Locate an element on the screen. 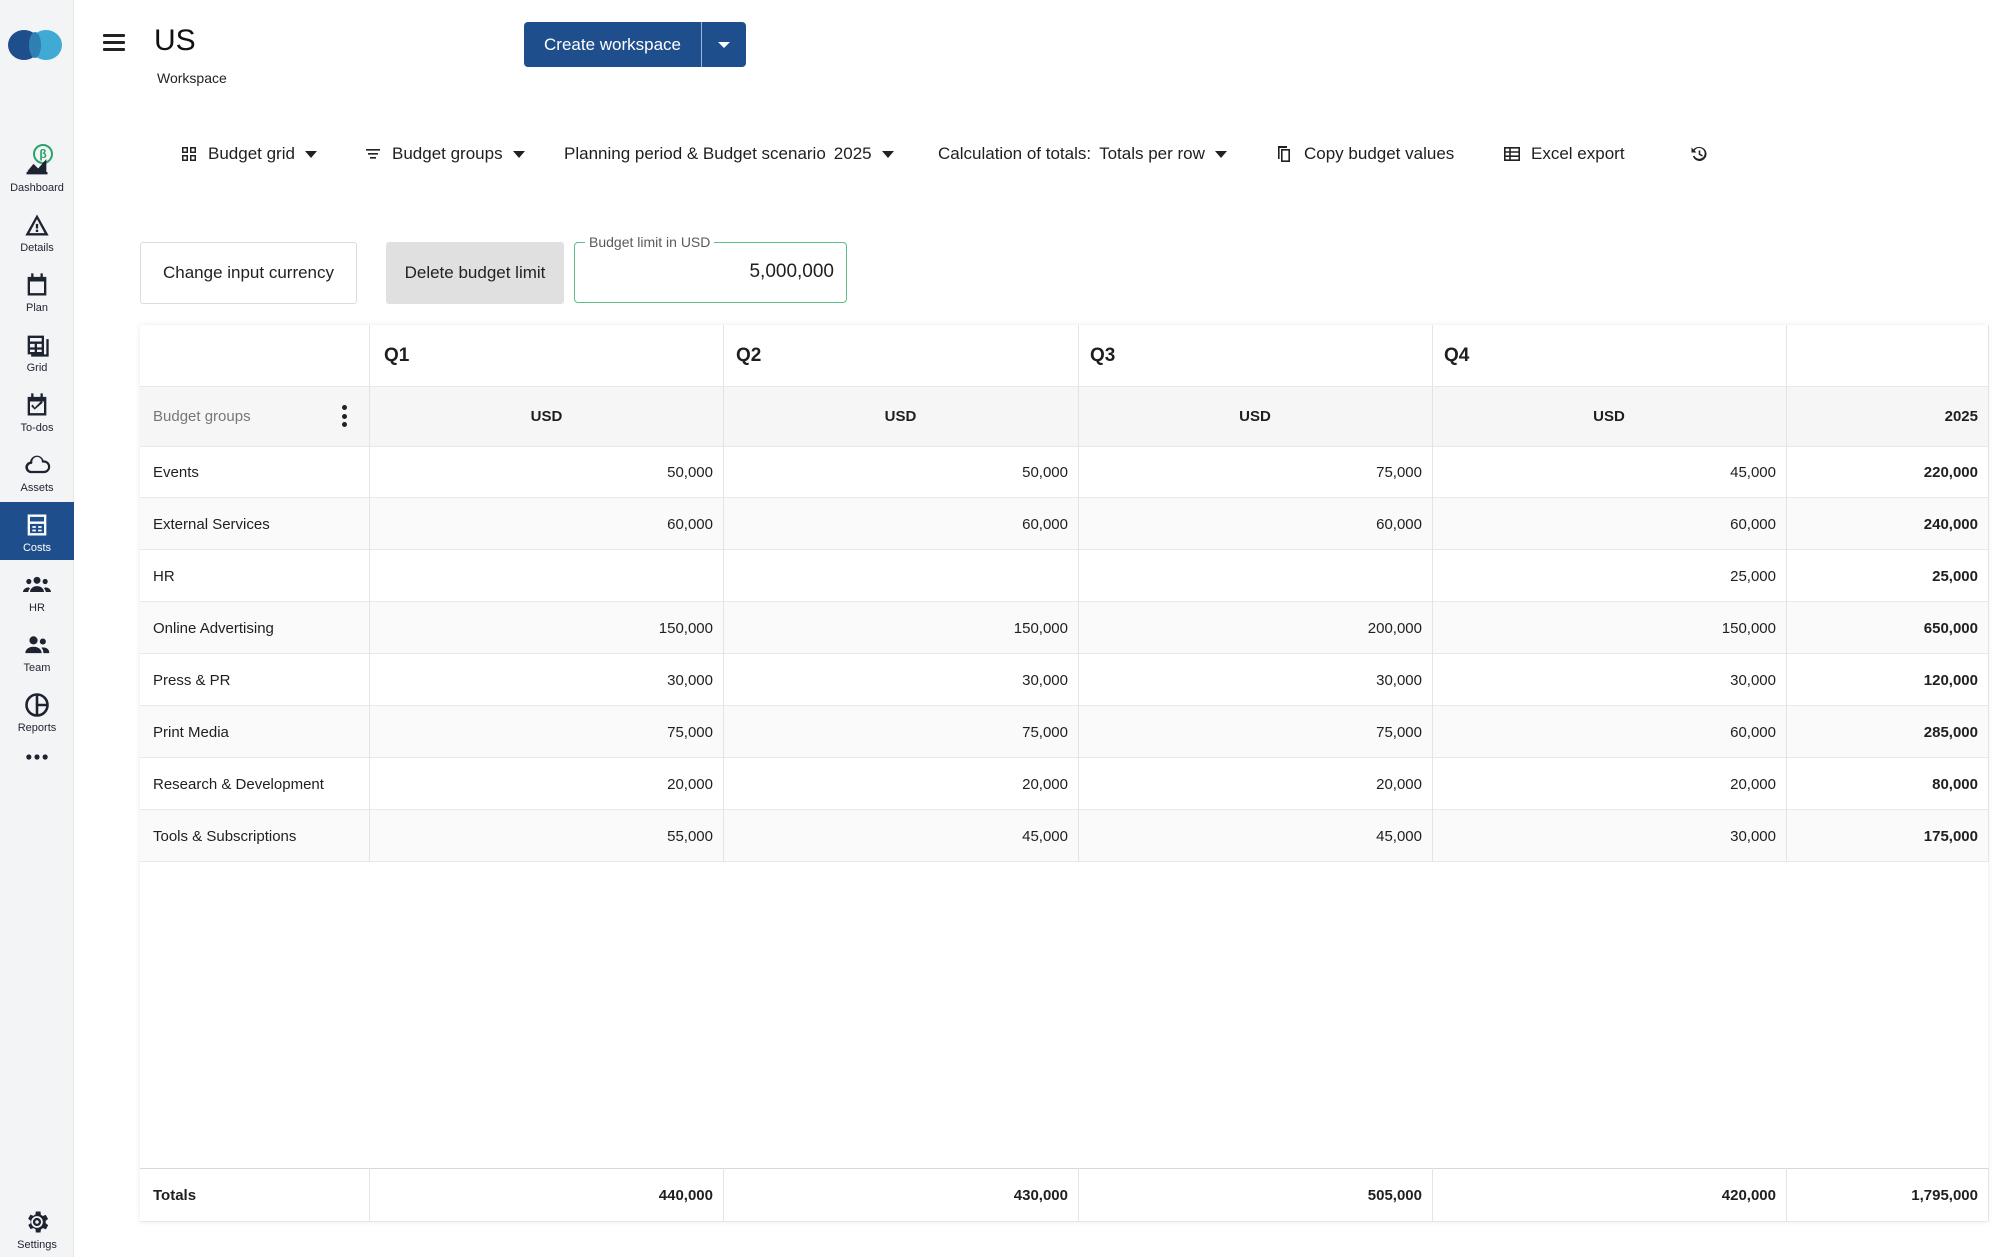  value-cell-q3: 20,000 is located at coordinates (1399, 784).